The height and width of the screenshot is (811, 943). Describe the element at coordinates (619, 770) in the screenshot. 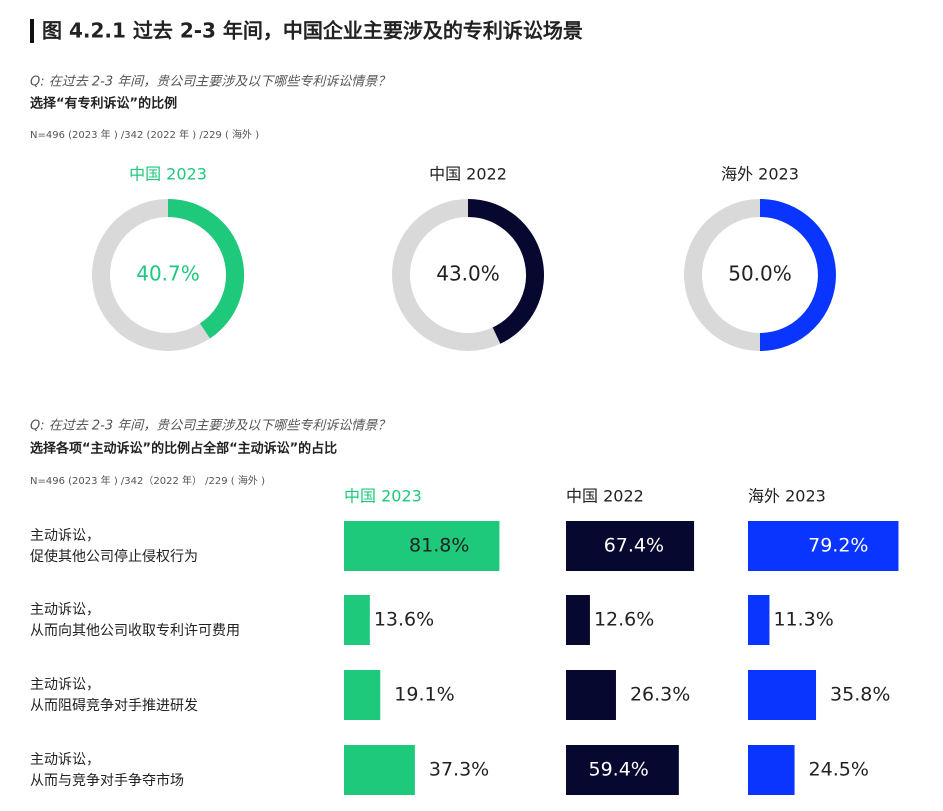

I see `value-label: 59.4%` at that location.